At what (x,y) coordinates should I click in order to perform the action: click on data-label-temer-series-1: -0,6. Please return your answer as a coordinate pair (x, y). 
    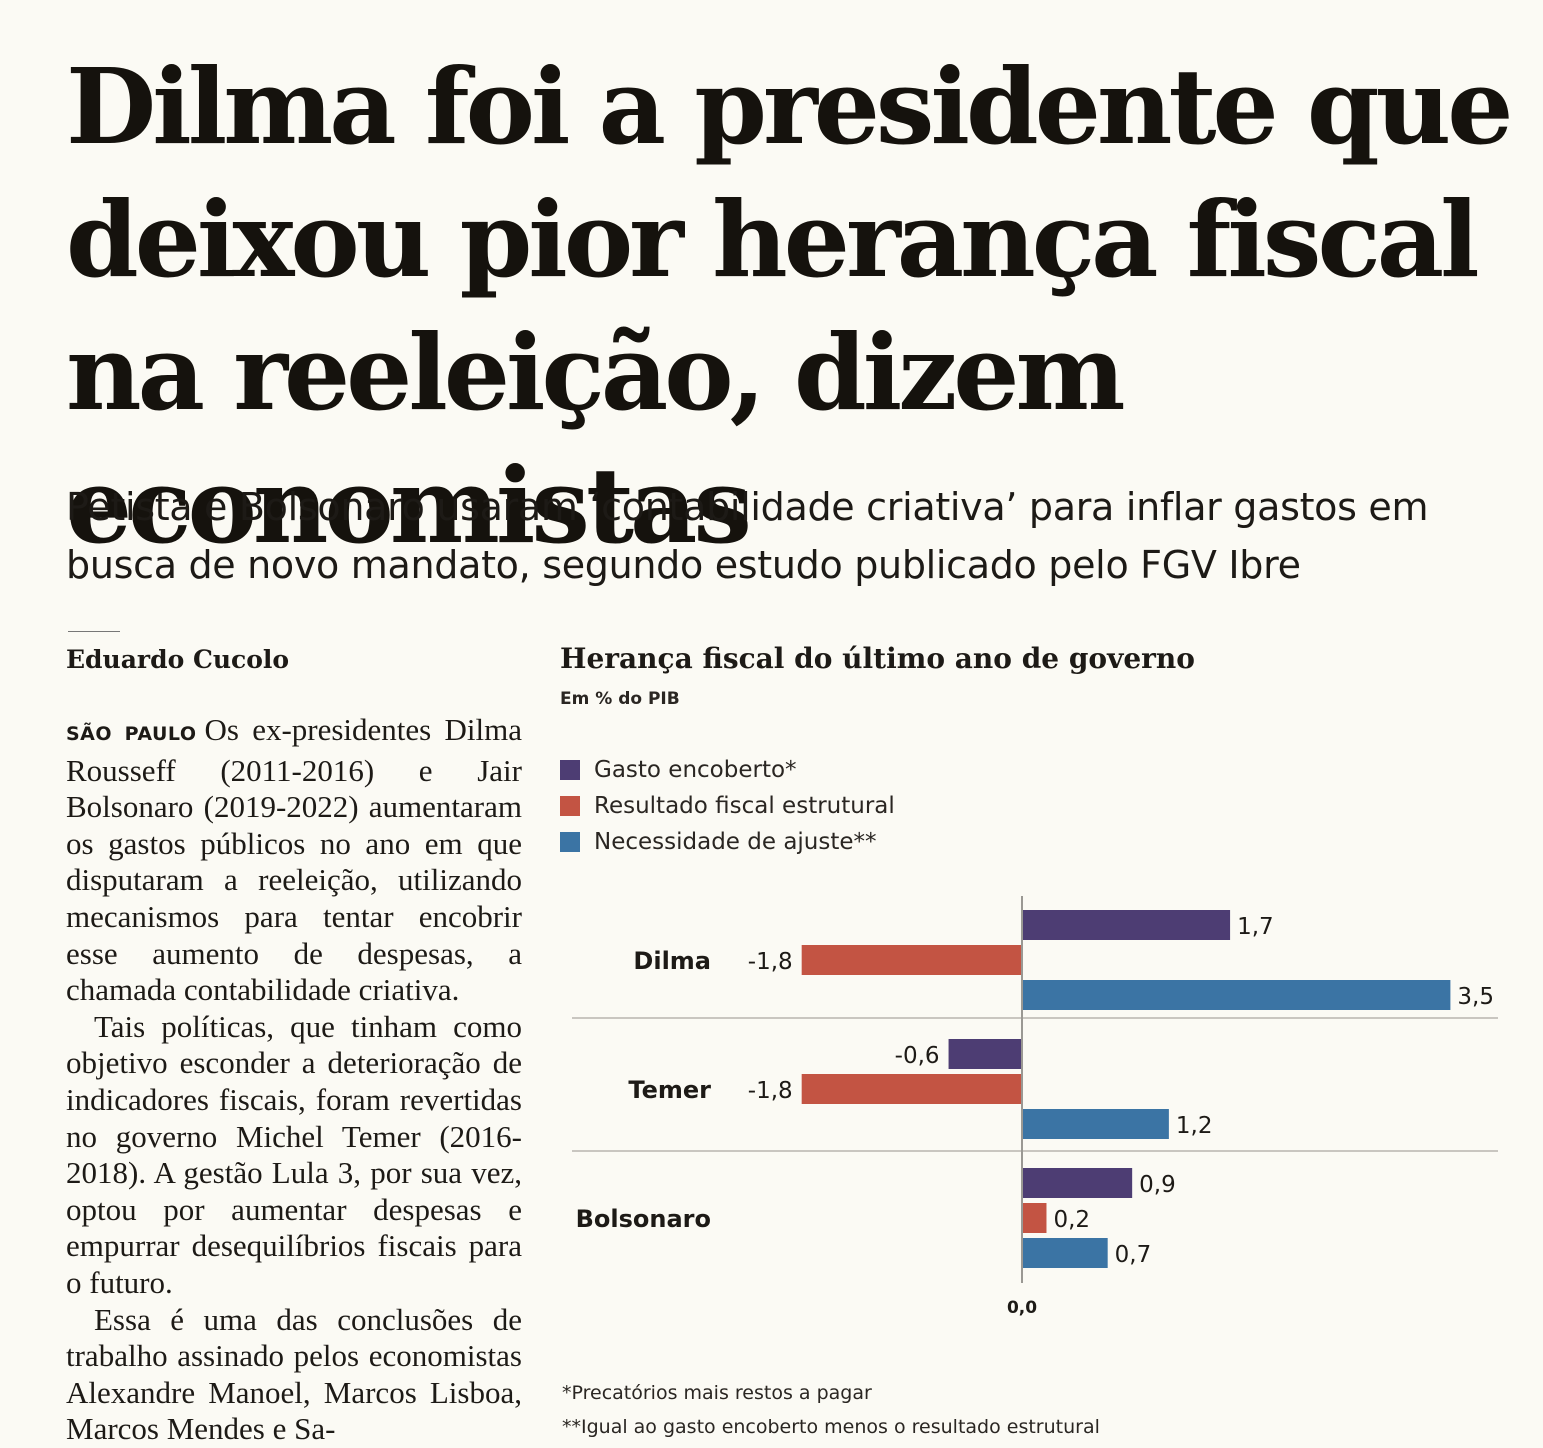
    Looking at the image, I should click on (917, 1056).